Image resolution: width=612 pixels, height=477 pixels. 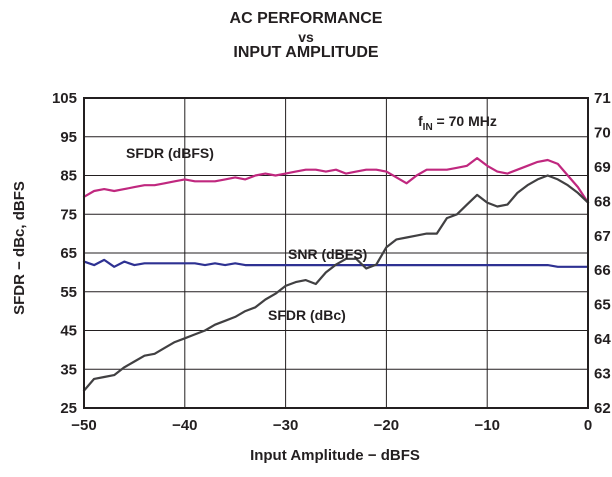 I want to click on condition-subscript: IN, so click(x=428, y=127).